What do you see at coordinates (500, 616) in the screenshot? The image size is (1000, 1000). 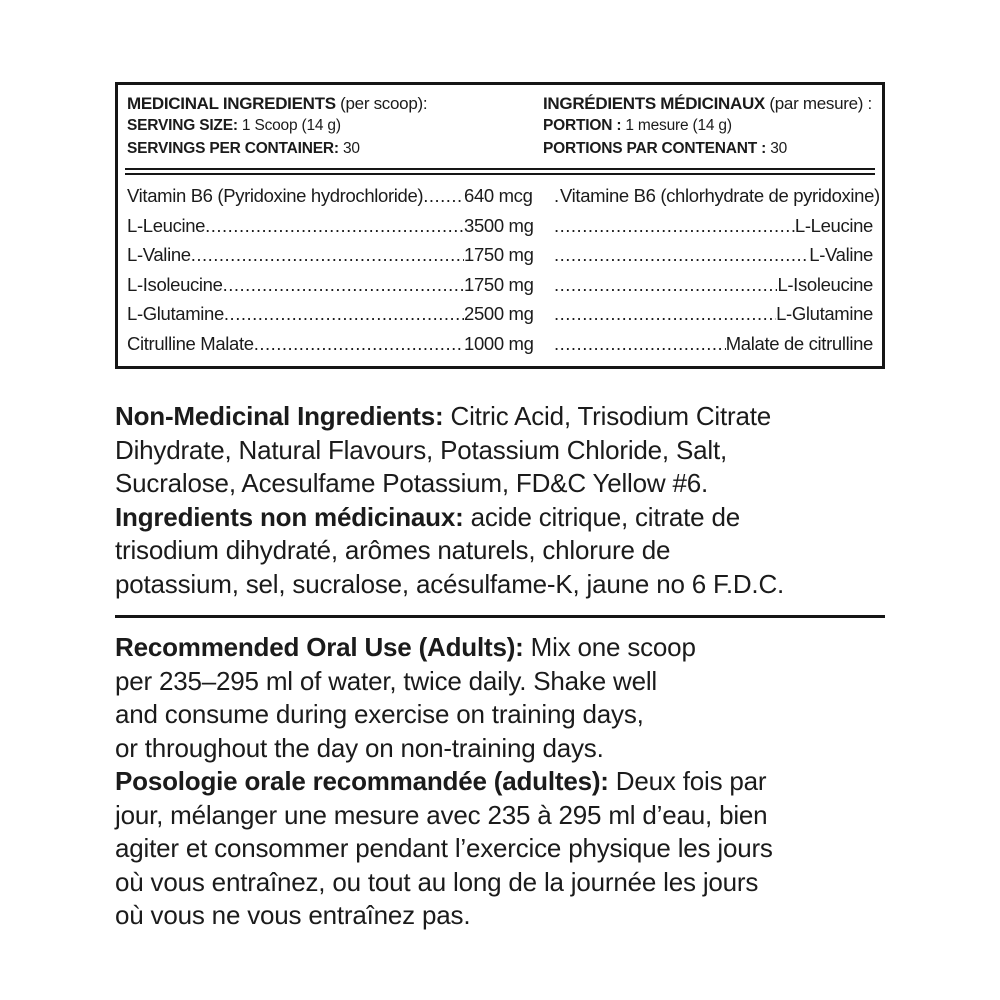 I see `section-divider` at bounding box center [500, 616].